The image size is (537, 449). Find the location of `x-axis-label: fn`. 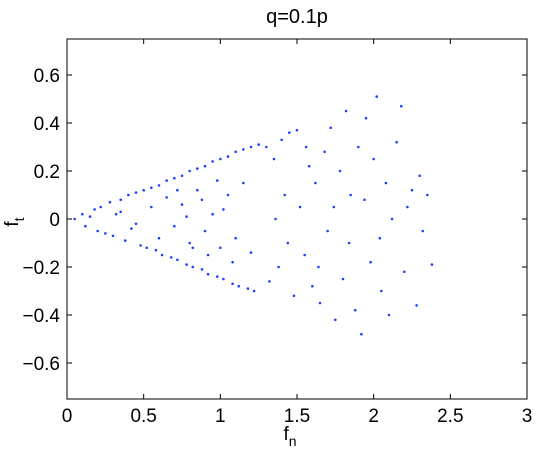

x-axis-label: fn is located at coordinates (289, 436).